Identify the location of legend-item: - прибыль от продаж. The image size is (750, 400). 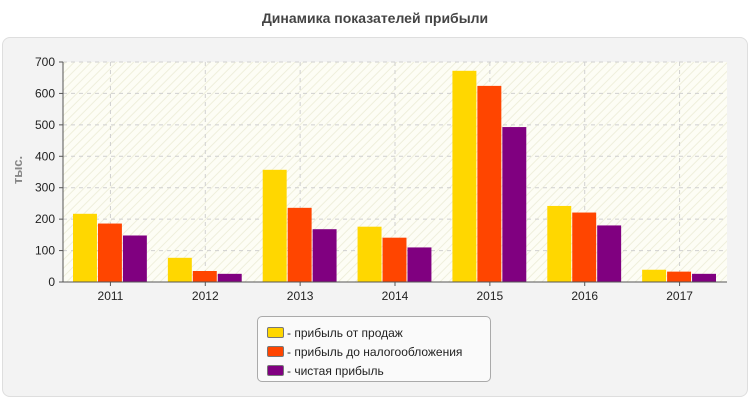
(378, 332).